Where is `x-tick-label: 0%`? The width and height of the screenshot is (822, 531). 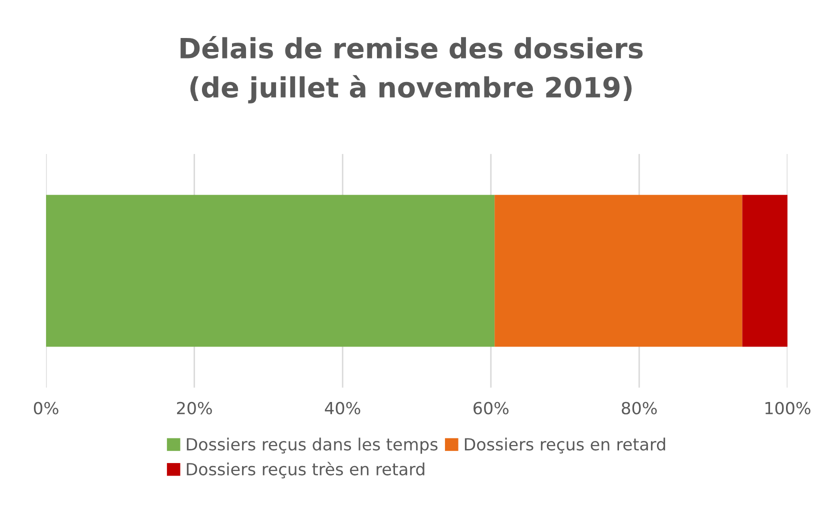 x-tick-label: 0% is located at coordinates (46, 408).